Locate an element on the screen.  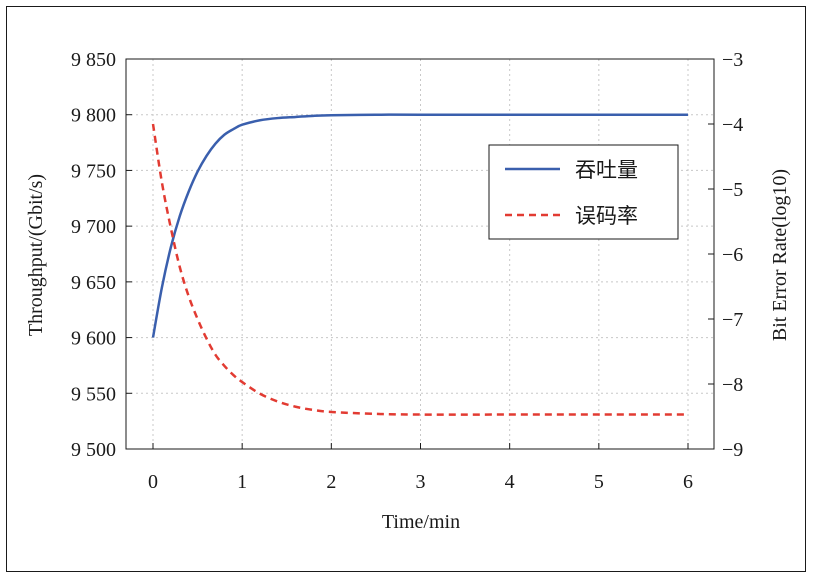
right-tick-label: −4 is located at coordinates (732, 125).